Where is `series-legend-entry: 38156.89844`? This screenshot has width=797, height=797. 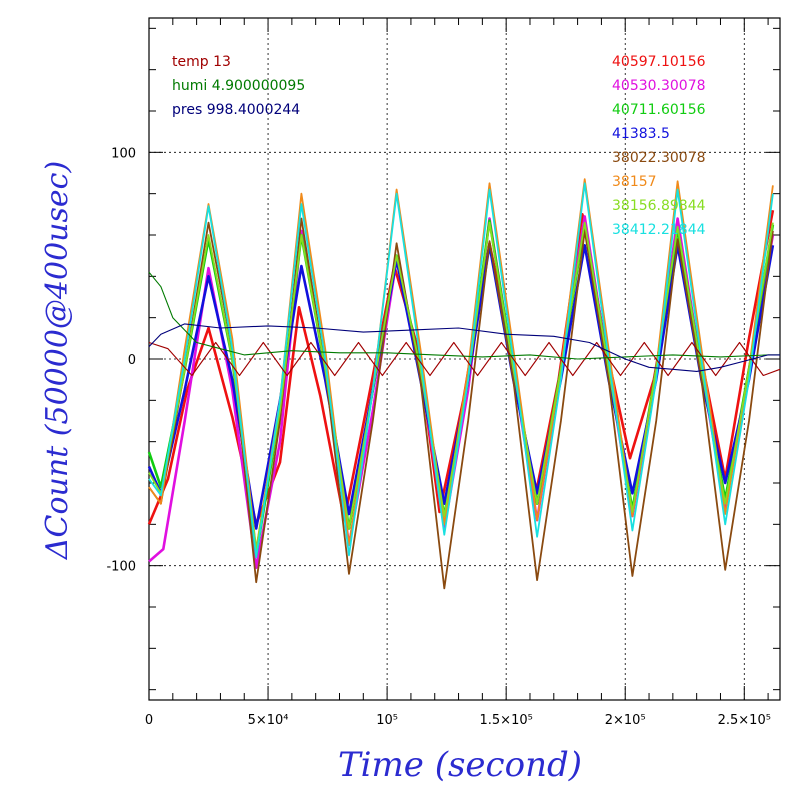
series-legend-entry: 38156.89844 is located at coordinates (659, 206).